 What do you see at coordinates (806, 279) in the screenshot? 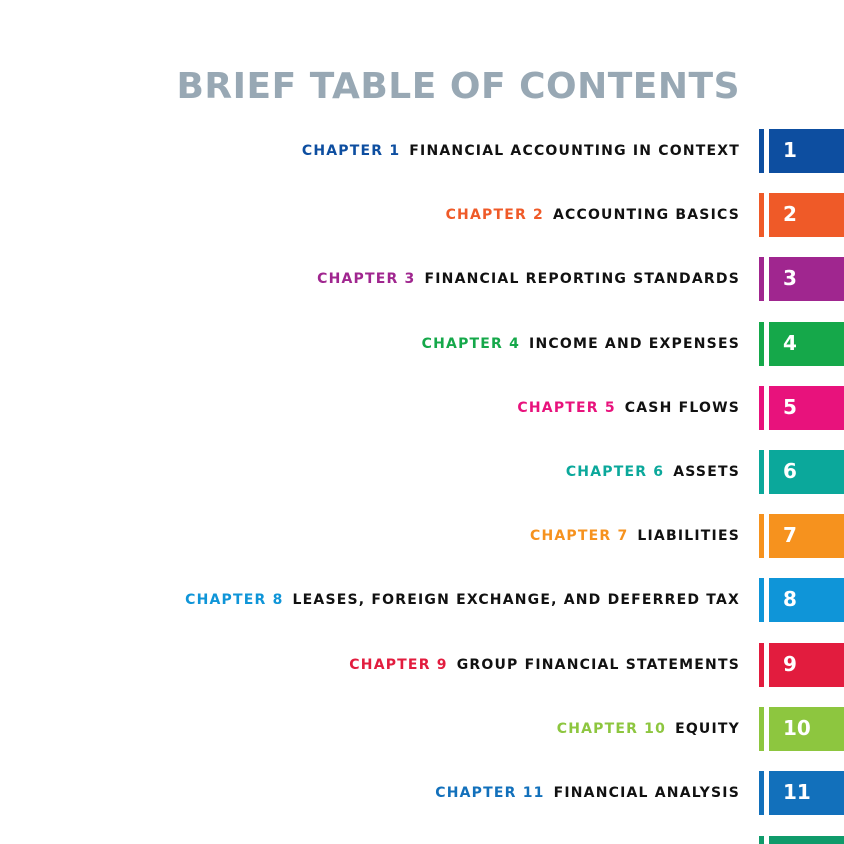
I see `tab-block: 3` at bounding box center [806, 279].